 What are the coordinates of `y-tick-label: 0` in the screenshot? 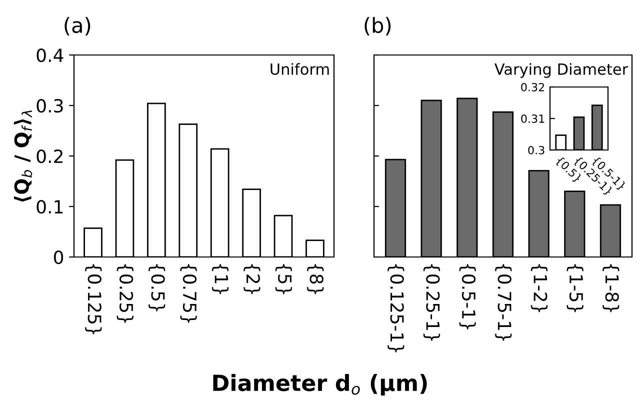 It's located at (59, 257).